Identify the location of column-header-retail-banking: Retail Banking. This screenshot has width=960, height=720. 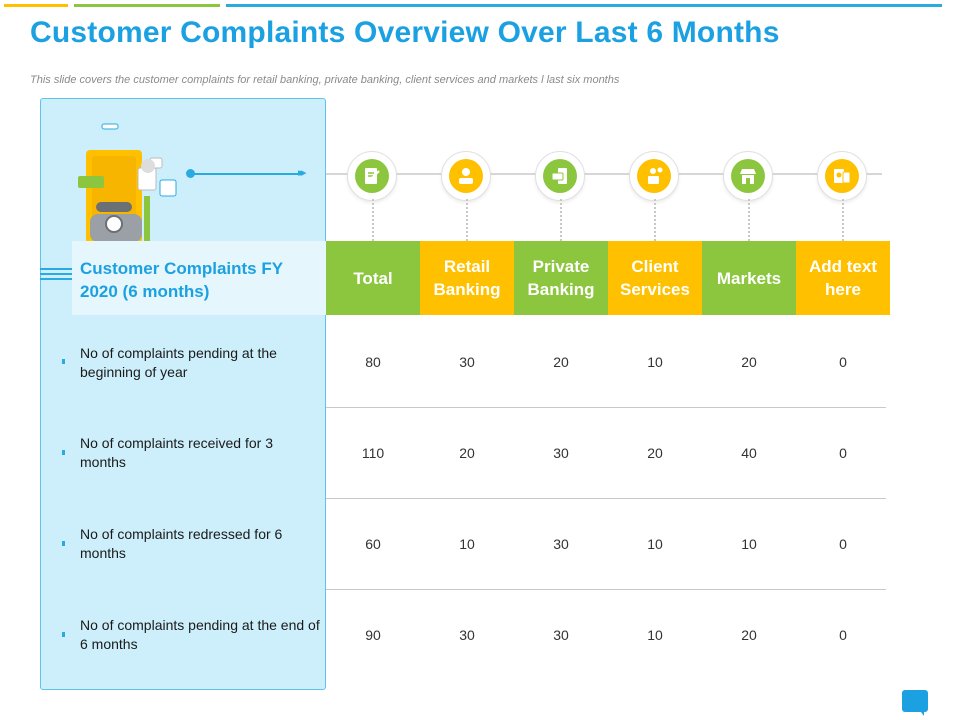
(467, 278).